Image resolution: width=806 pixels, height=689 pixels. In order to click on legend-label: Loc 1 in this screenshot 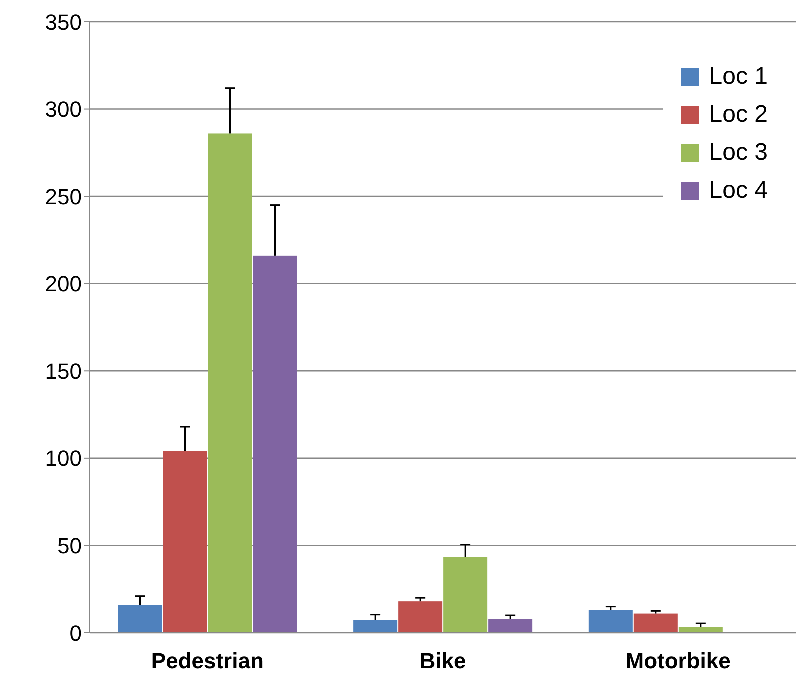, I will do `click(738, 77)`.